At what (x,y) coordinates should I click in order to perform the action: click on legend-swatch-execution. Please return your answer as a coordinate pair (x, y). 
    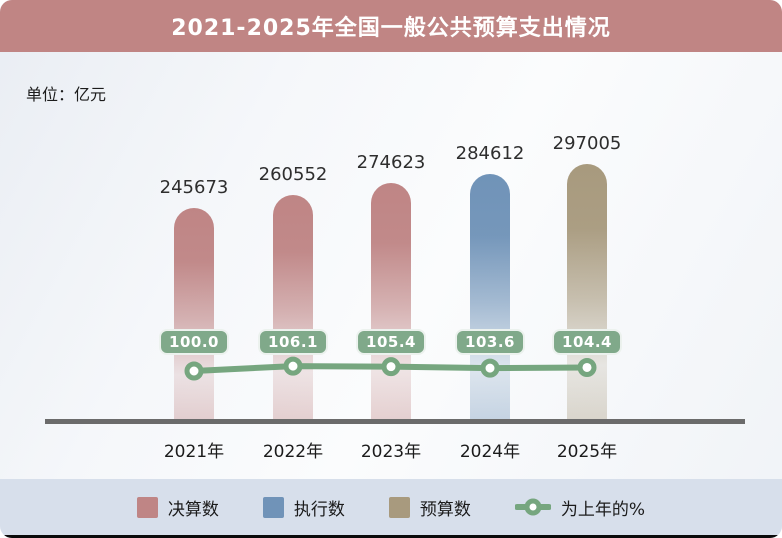
    Looking at the image, I should click on (273, 507).